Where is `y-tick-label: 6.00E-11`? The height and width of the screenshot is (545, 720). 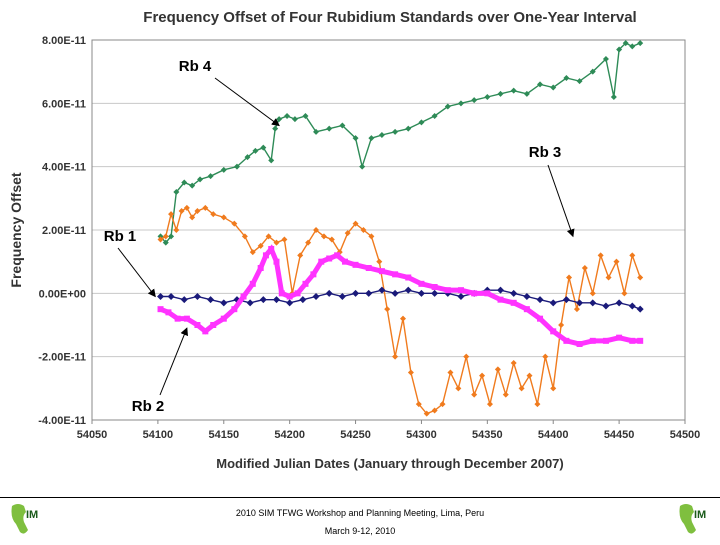 y-tick-label: 6.00E-11 is located at coordinates (64, 104).